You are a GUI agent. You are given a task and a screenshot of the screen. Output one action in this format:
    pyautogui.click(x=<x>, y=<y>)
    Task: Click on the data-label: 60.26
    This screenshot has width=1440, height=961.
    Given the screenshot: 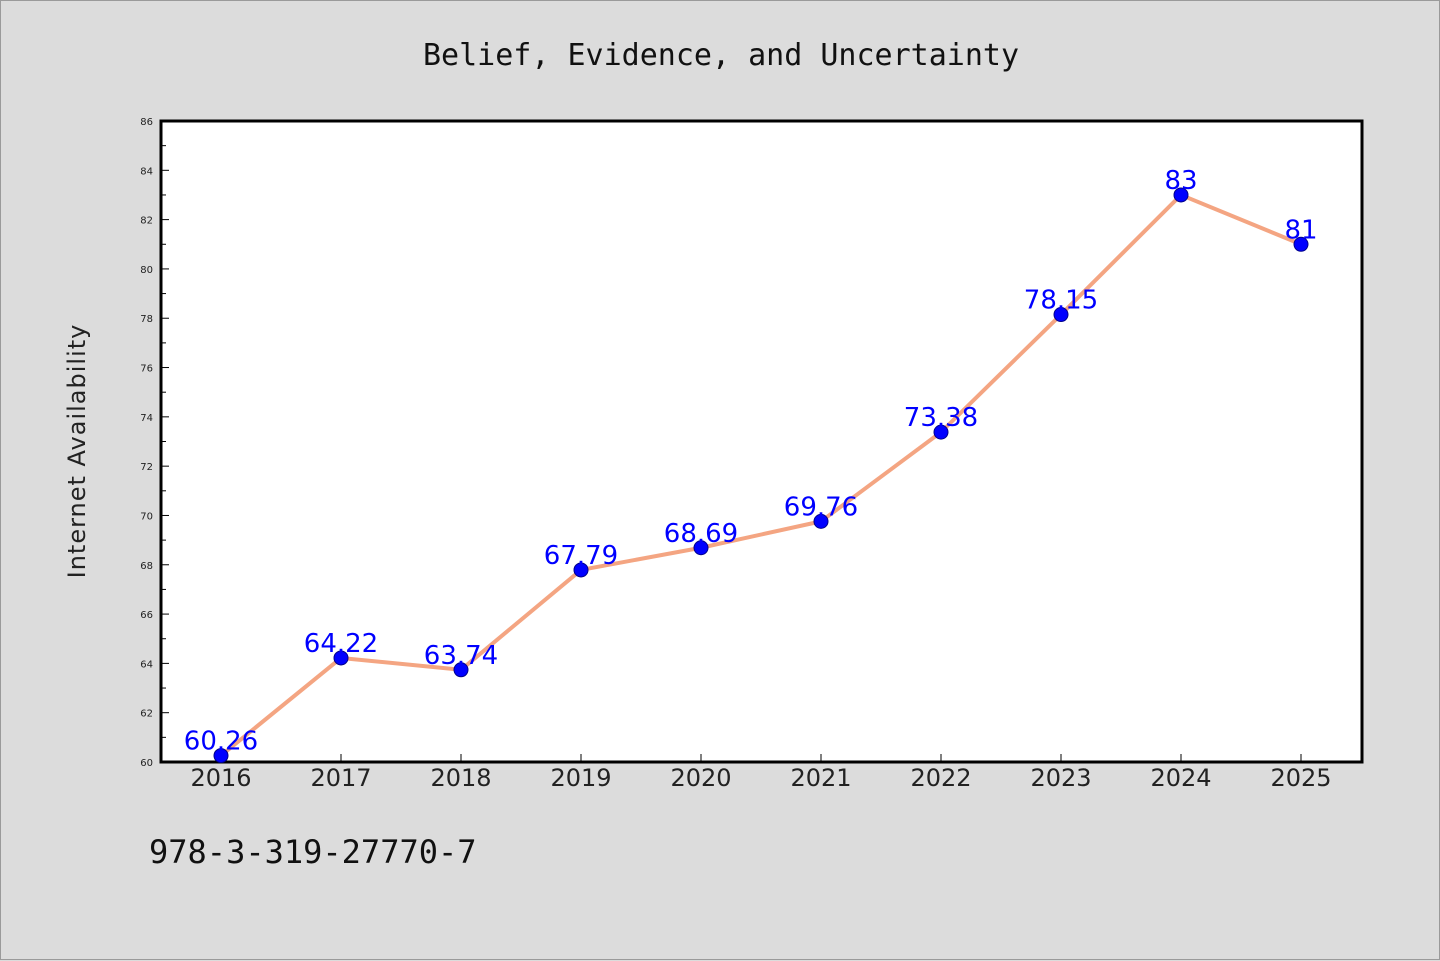 What is the action you would take?
    pyautogui.click(x=221, y=742)
    